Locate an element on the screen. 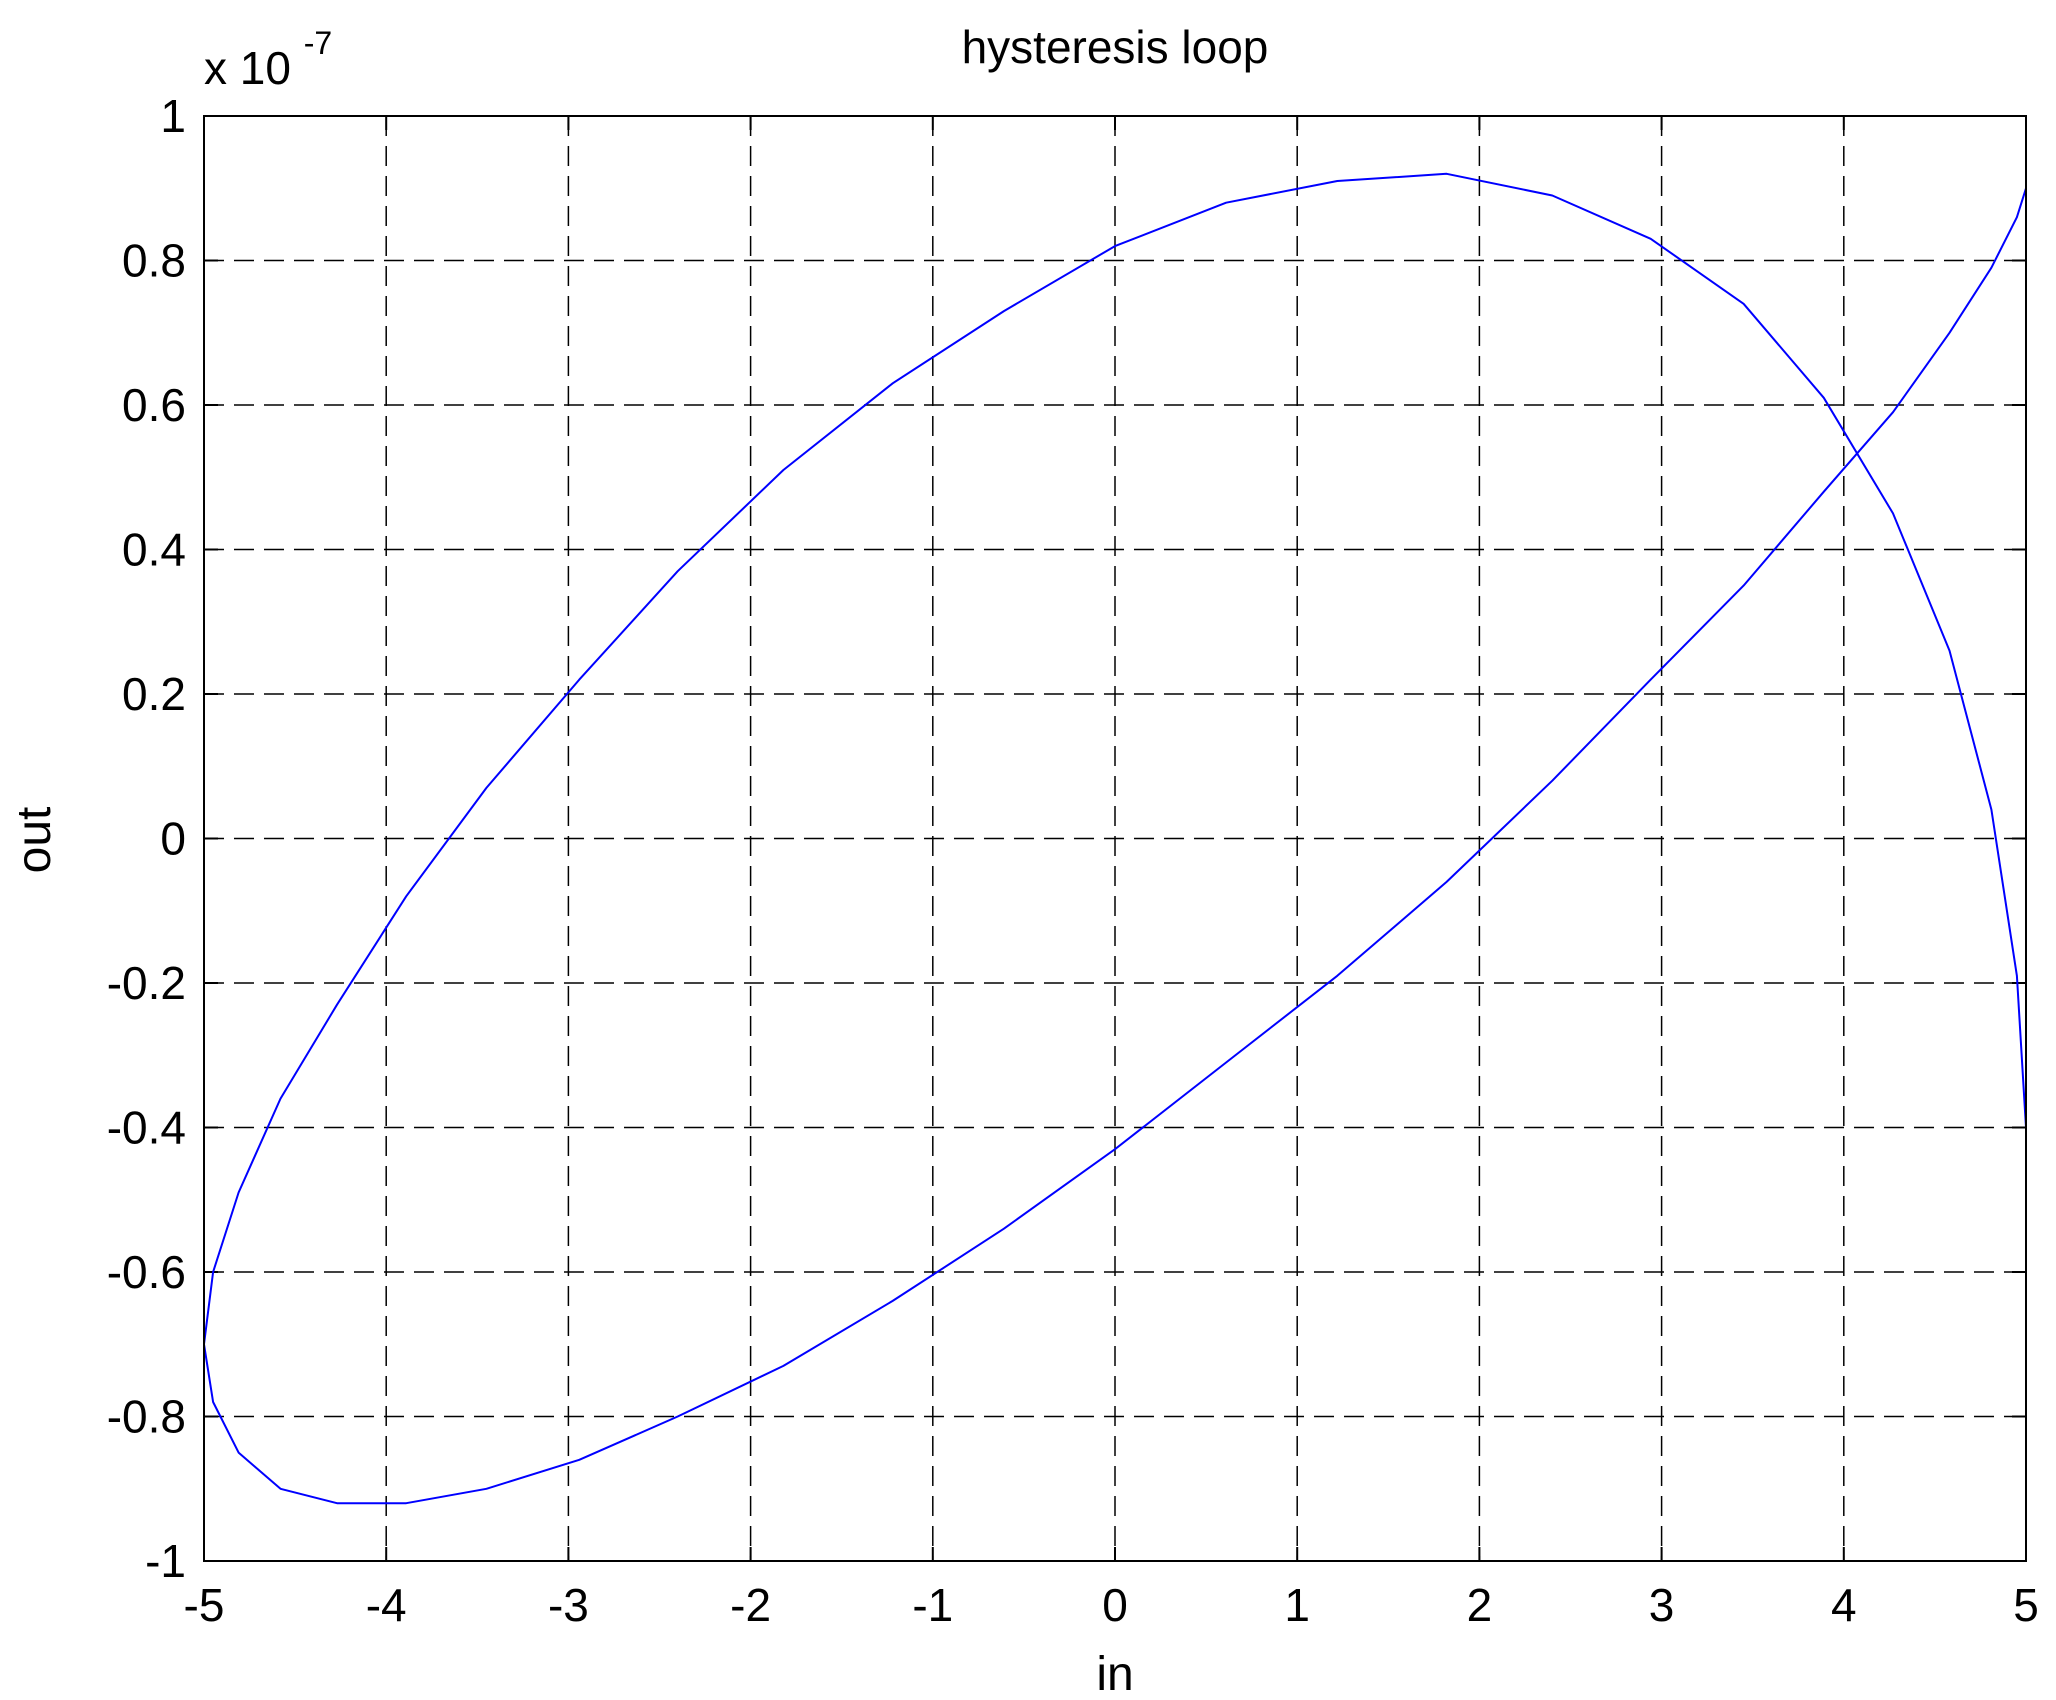  y-tick-label: 0.6 is located at coordinates (154, 405).